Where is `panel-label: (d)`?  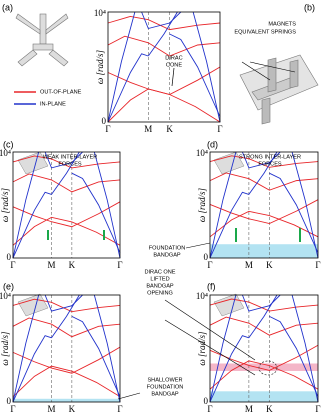
panel-label: (d) is located at coordinates (212, 144).